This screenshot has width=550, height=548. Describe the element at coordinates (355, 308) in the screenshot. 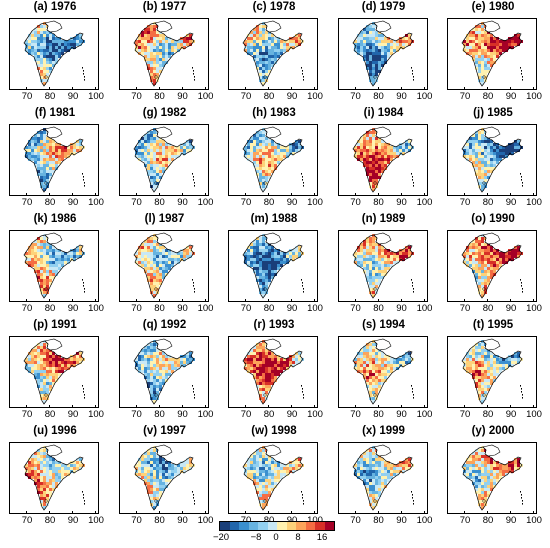

I see `x-tick-label: 70` at that location.